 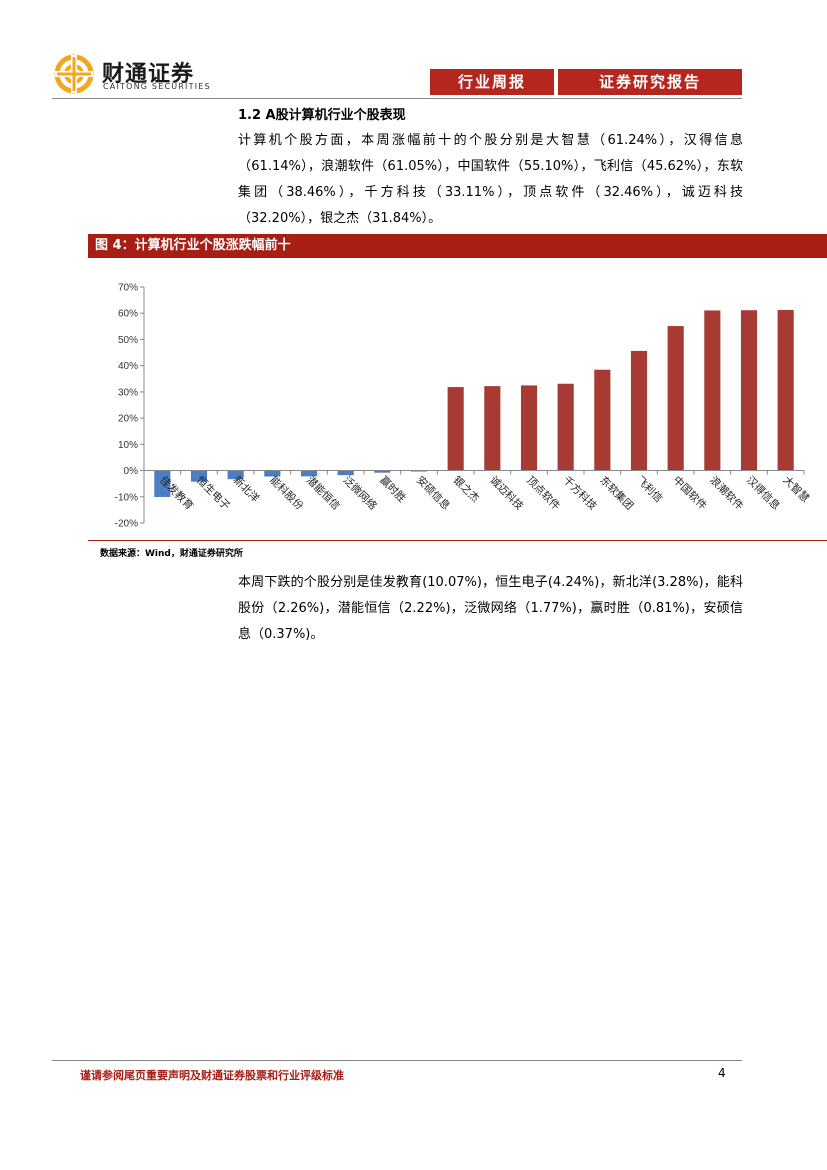 What do you see at coordinates (74, 74) in the screenshot?
I see `caitong-logo-icon` at bounding box center [74, 74].